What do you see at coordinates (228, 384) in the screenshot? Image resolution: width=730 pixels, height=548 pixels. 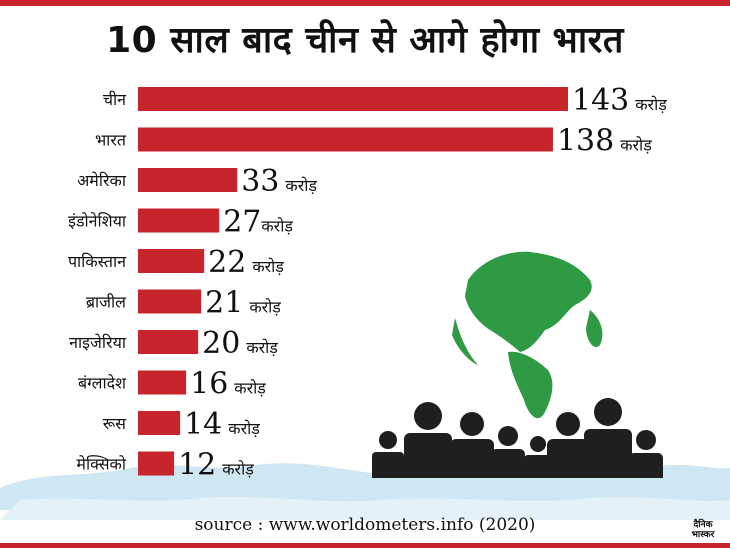 I see `value-label: 16 करोड़` at bounding box center [228, 384].